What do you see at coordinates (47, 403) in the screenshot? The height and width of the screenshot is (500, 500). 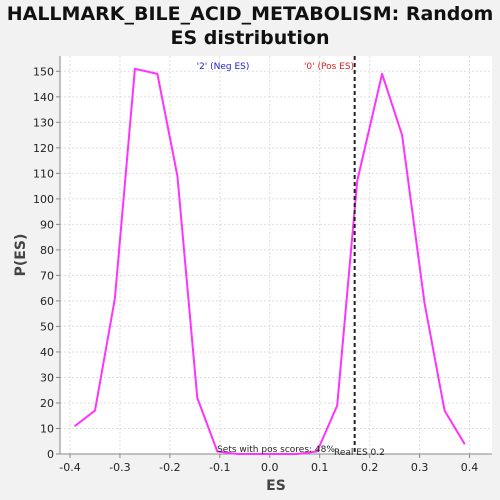 I see `y-tick-label: 20` at bounding box center [47, 403].